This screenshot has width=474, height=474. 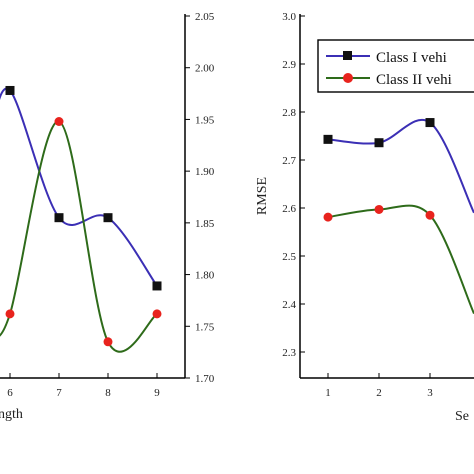 I want to click on left-x-tick-label: 8, so click(x=108, y=393).